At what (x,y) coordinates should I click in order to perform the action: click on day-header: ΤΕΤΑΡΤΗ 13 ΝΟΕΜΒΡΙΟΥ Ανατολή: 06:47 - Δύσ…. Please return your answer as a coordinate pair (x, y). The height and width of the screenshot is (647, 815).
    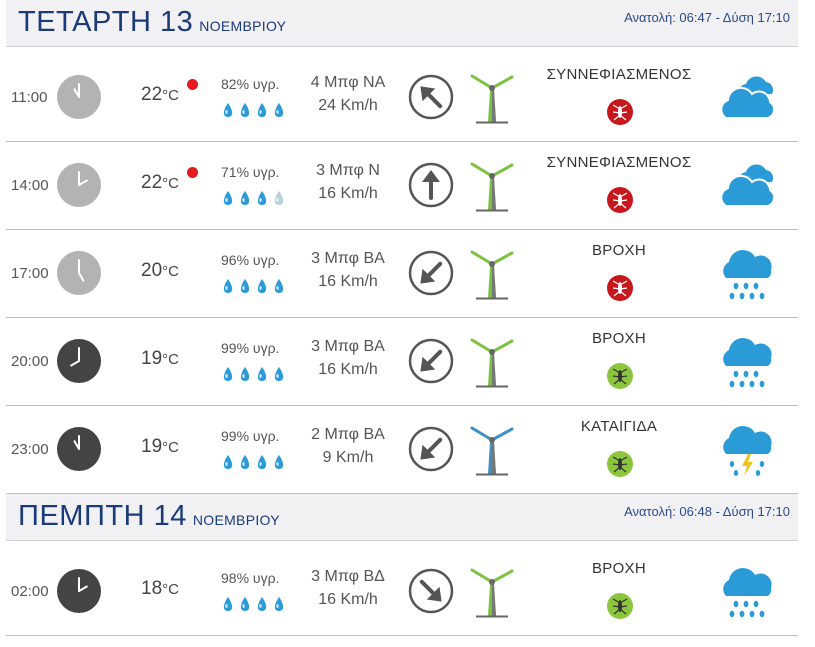
    Looking at the image, I should click on (402, 23).